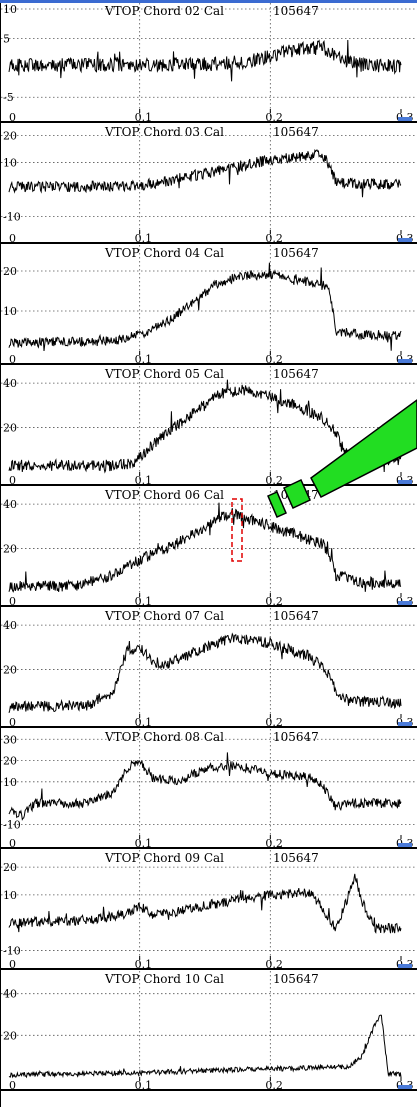  I want to click on chart-title: VTOP Chord 08 Cal, so click(165, 737).